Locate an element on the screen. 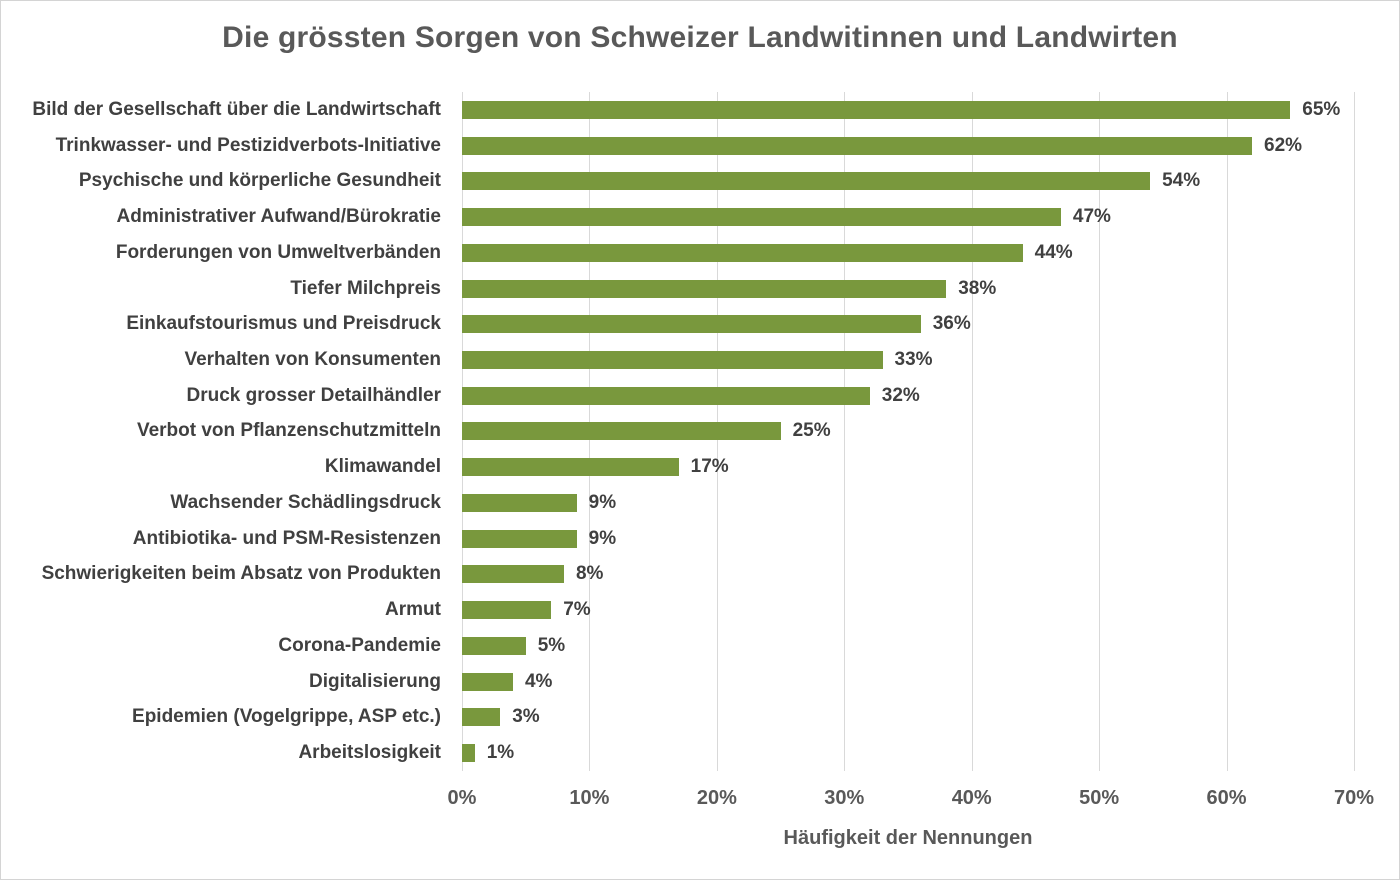 This screenshot has width=1400, height=880. value-label: 54% is located at coordinates (1181, 181).